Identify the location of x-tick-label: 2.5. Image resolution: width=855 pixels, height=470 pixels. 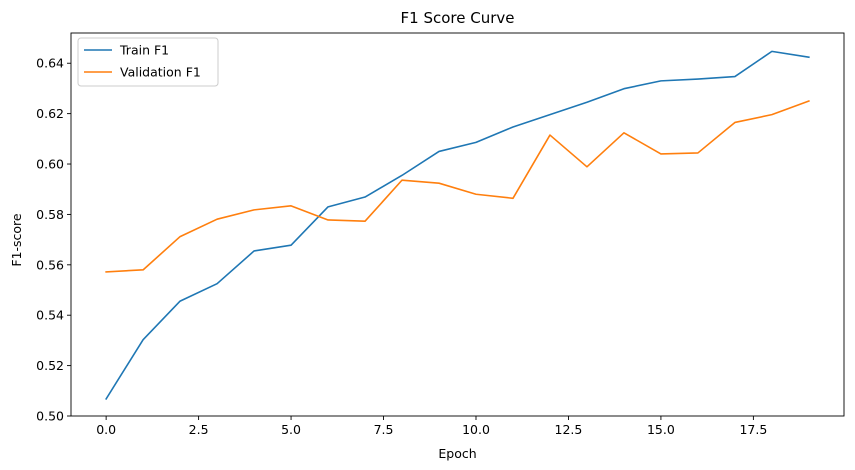
(199, 429).